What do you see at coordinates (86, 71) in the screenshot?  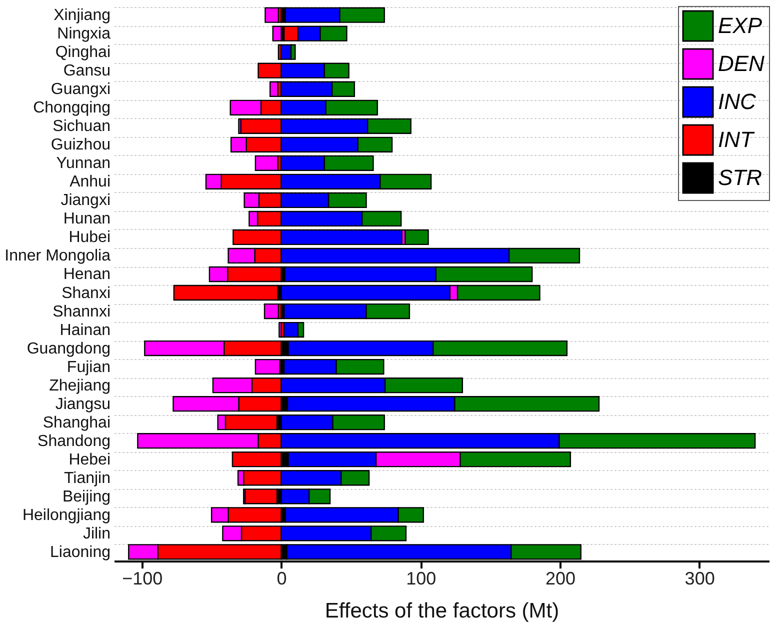 I see `y-tick-label: Gansu` at bounding box center [86, 71].